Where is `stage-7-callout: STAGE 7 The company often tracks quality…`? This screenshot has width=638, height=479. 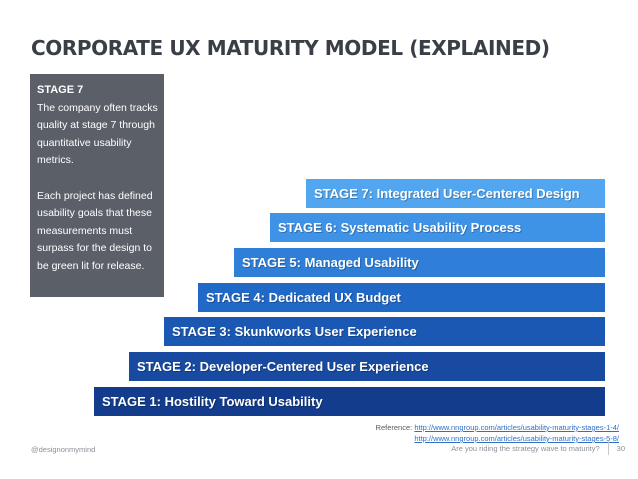
stage-7-callout: STAGE 7 The company often tracks quality… is located at coordinates (97, 185).